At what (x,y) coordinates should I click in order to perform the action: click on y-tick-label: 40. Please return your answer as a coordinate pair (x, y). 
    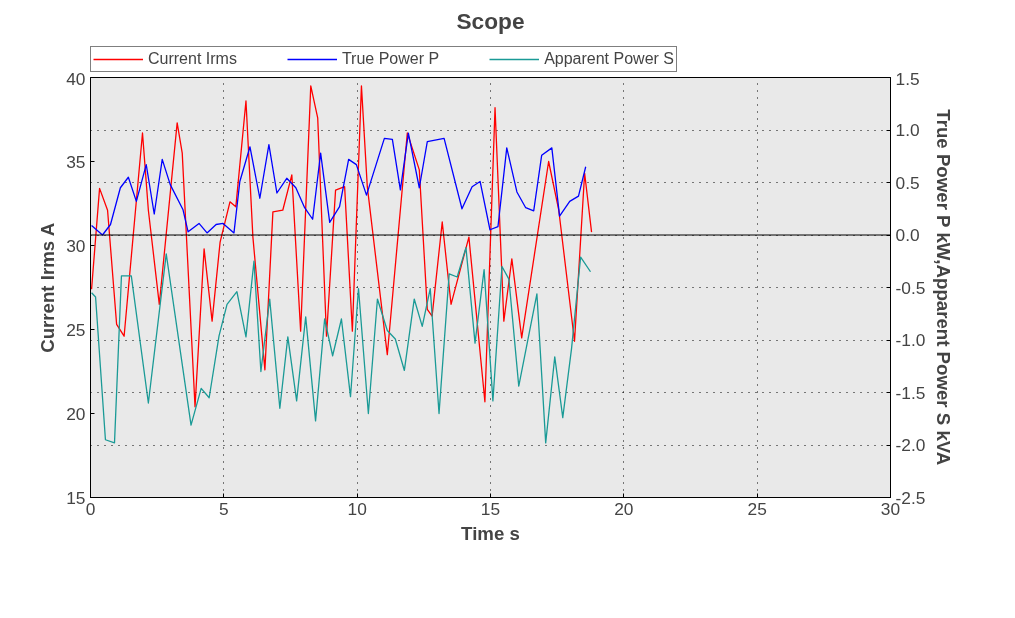
    Looking at the image, I should click on (76, 78).